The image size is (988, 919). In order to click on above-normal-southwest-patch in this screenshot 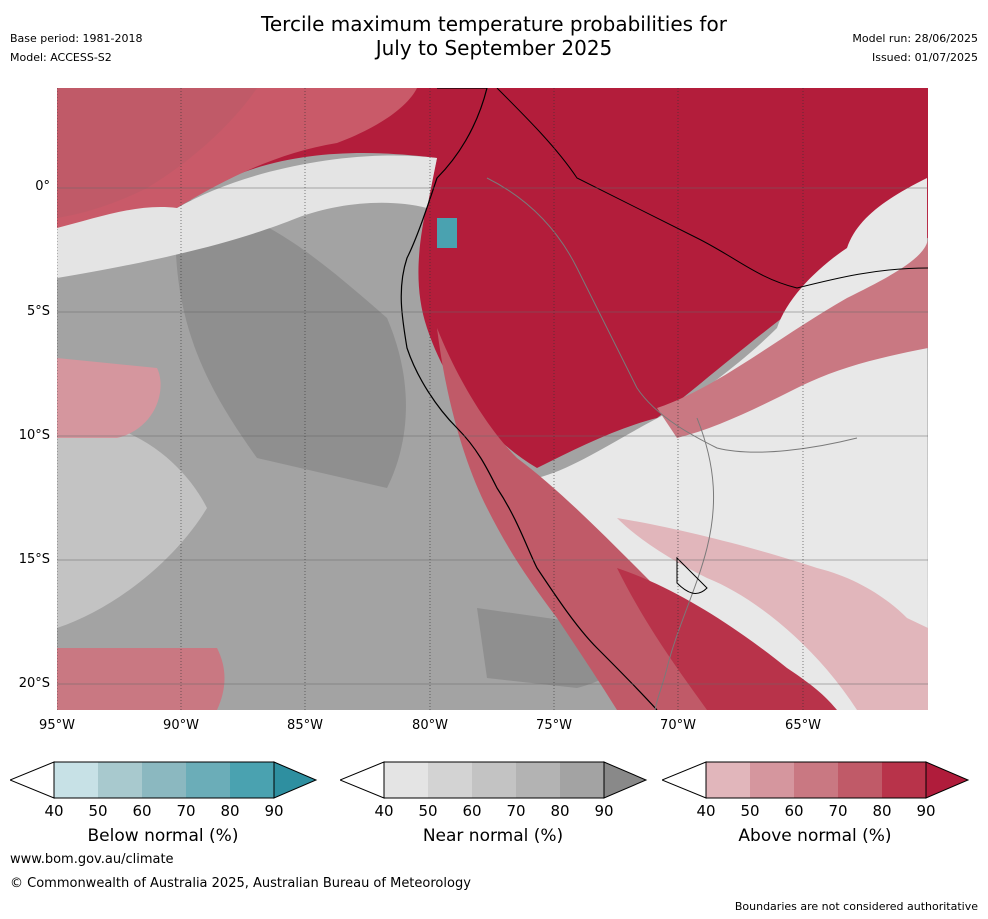, I will do `click(141, 679)`.